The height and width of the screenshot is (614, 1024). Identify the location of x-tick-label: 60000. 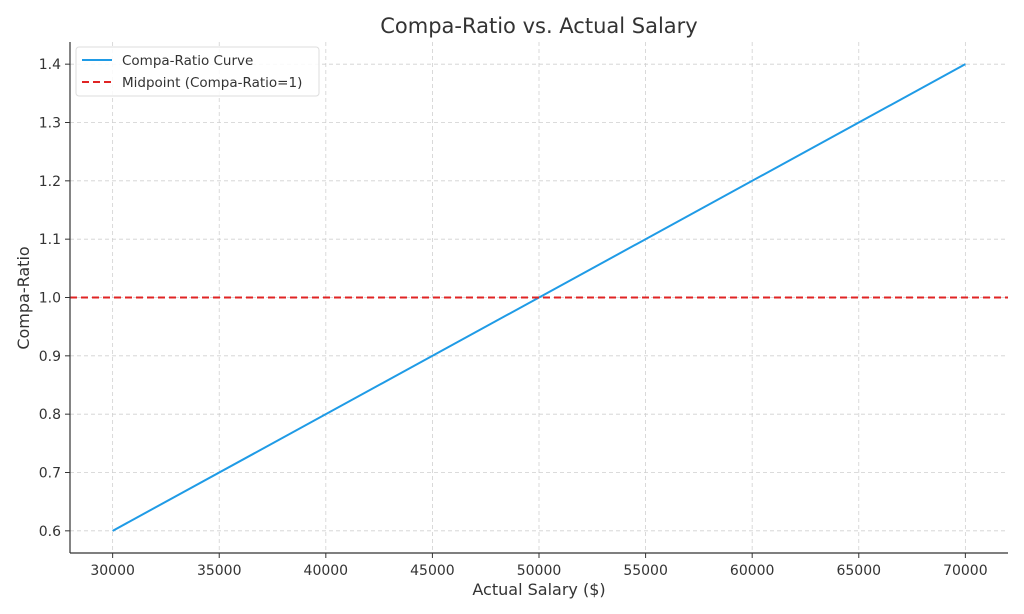
(752, 571).